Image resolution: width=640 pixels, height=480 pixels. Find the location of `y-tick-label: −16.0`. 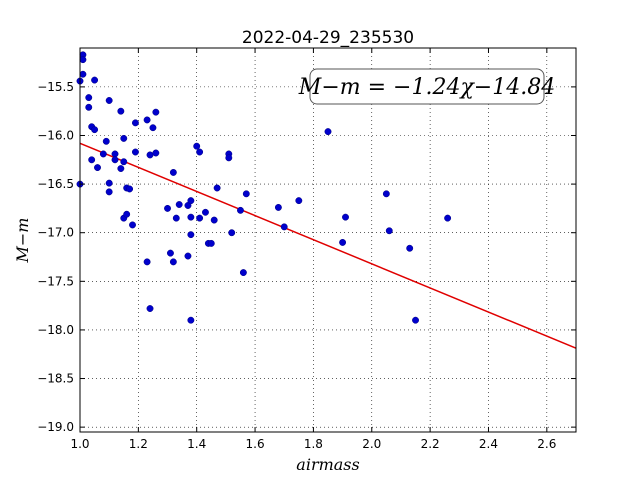

y-tick-label: −16.0 is located at coordinates (55, 135).